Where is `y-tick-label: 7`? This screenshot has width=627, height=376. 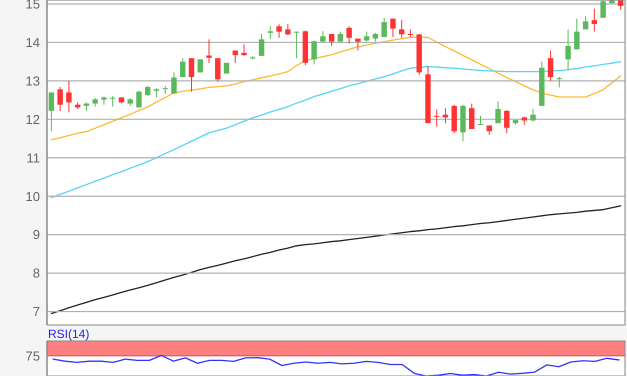 y-tick-label: 7 is located at coordinates (36, 312).